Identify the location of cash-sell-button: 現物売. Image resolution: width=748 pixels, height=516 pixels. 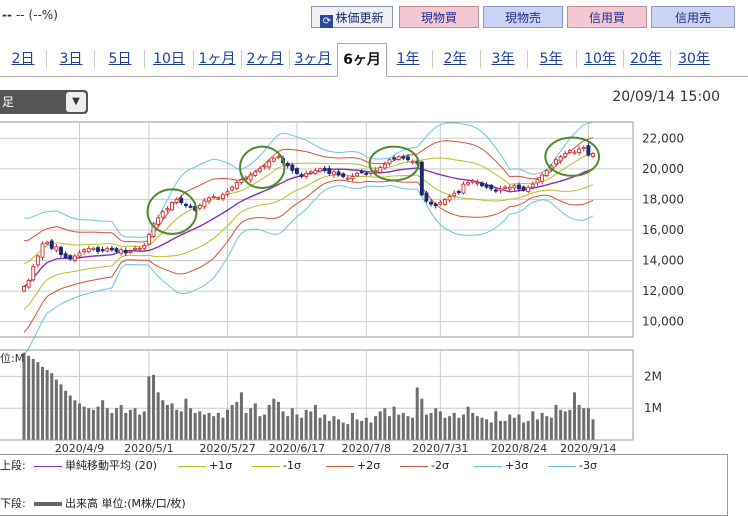
(523, 17).